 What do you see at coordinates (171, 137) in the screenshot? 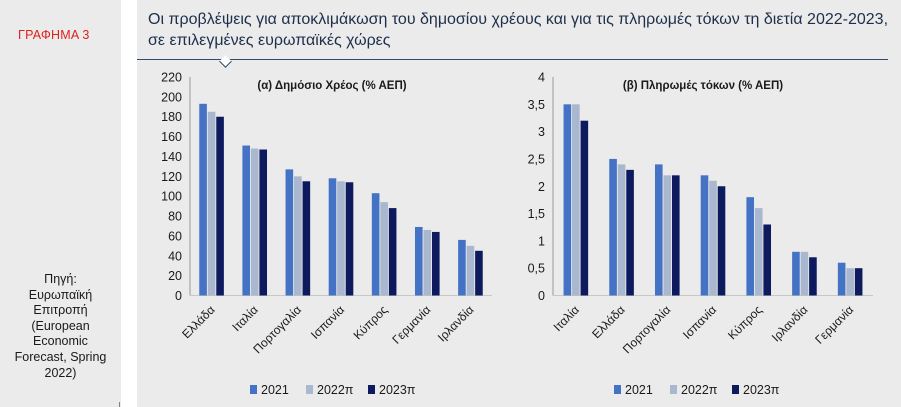
I see `y-tick-label: 160` at bounding box center [171, 137].